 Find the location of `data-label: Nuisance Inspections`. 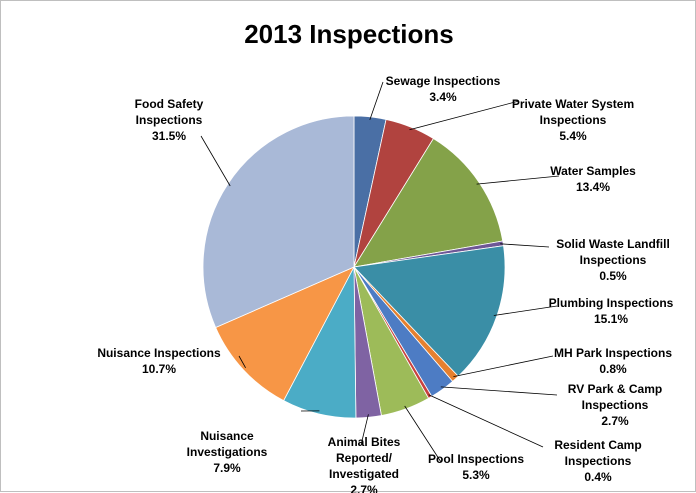

data-label: Nuisance Inspections is located at coordinates (159, 353).